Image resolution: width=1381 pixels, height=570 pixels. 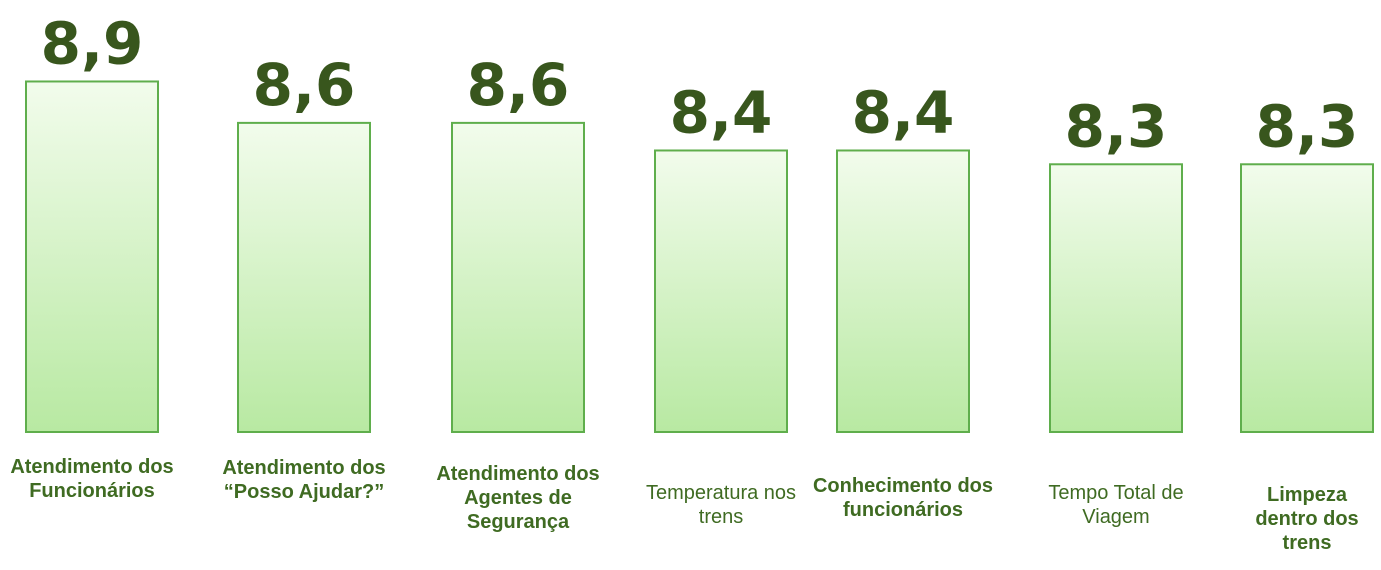 I want to click on category-label: Tempo Total de Viagem, so click(x=1116, y=505).